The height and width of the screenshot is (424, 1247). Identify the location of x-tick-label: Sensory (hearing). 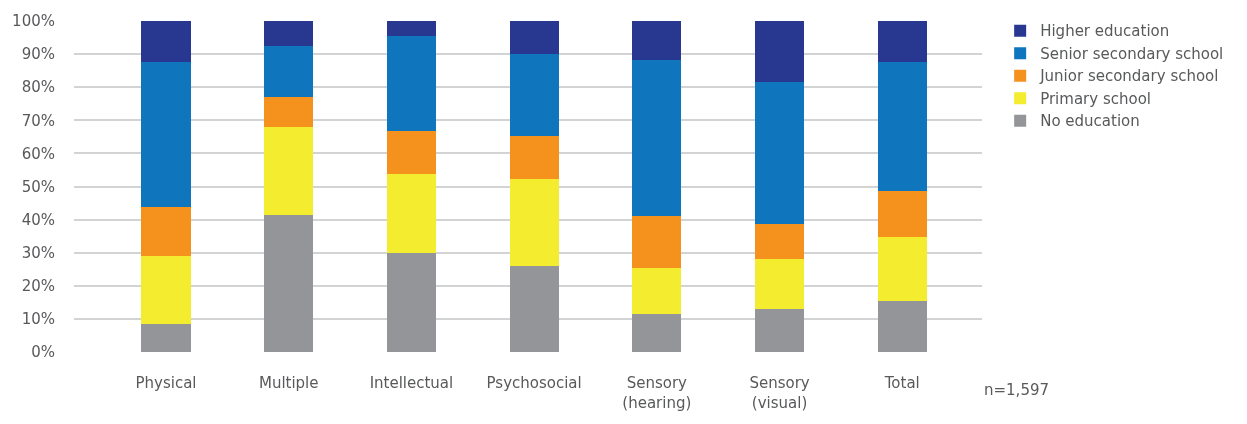
(657, 393).